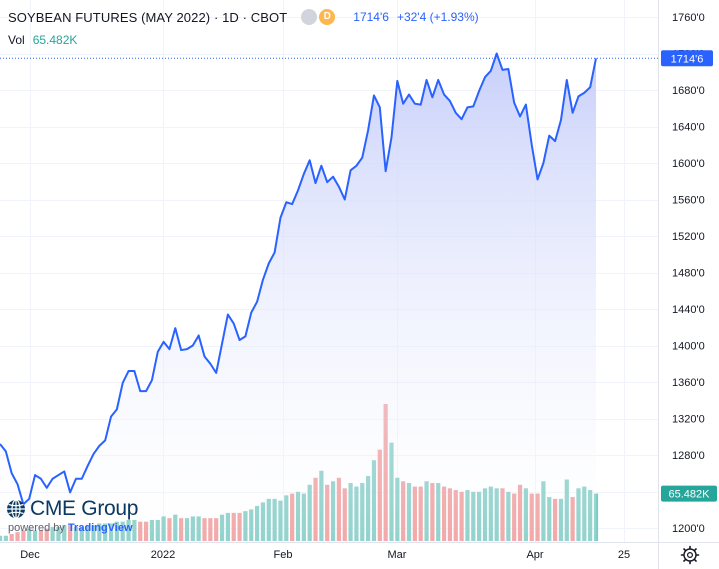 This screenshot has height=569, width=719. I want to click on tradingview-brand: TradingView, so click(100, 528).